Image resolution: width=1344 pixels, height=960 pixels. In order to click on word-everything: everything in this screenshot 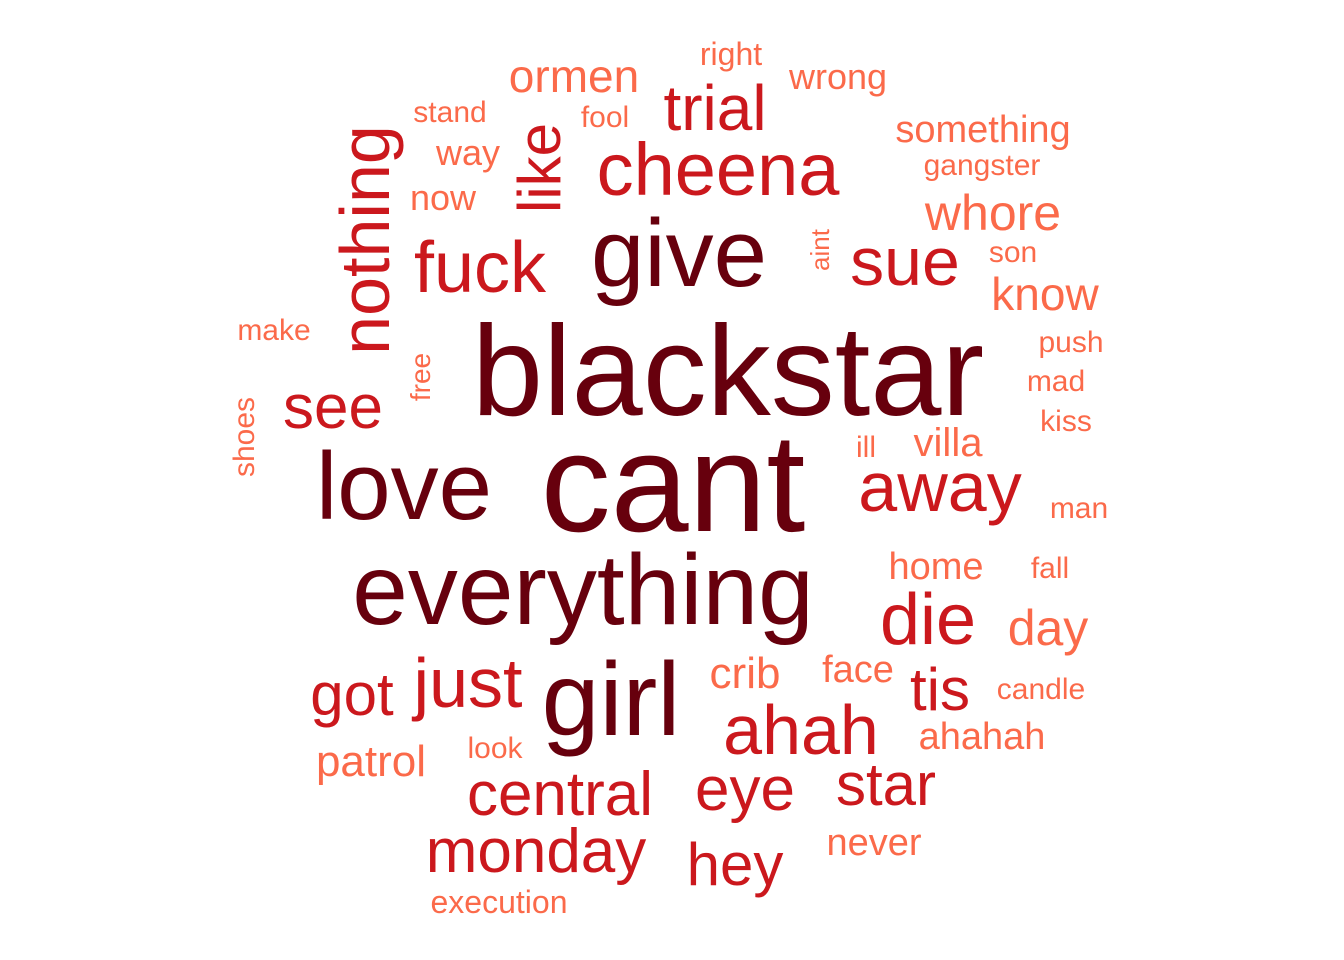, I will do `click(583, 590)`.